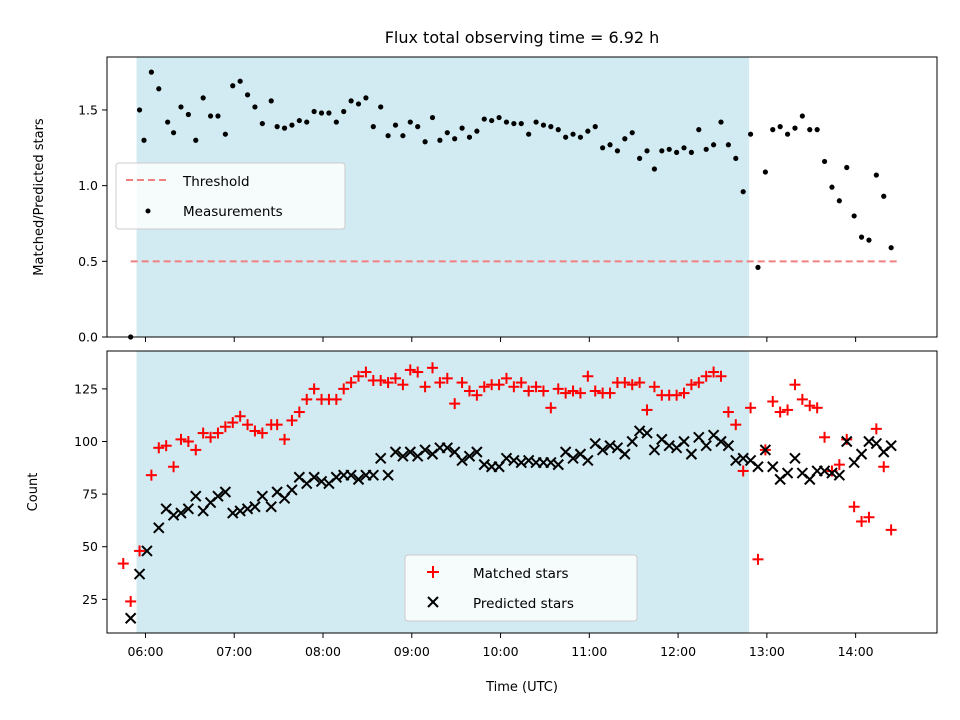 Image resolution: width=960 pixels, height=720 pixels. What do you see at coordinates (233, 212) in the screenshot?
I see `legend-measurements-label: Measurements` at bounding box center [233, 212].